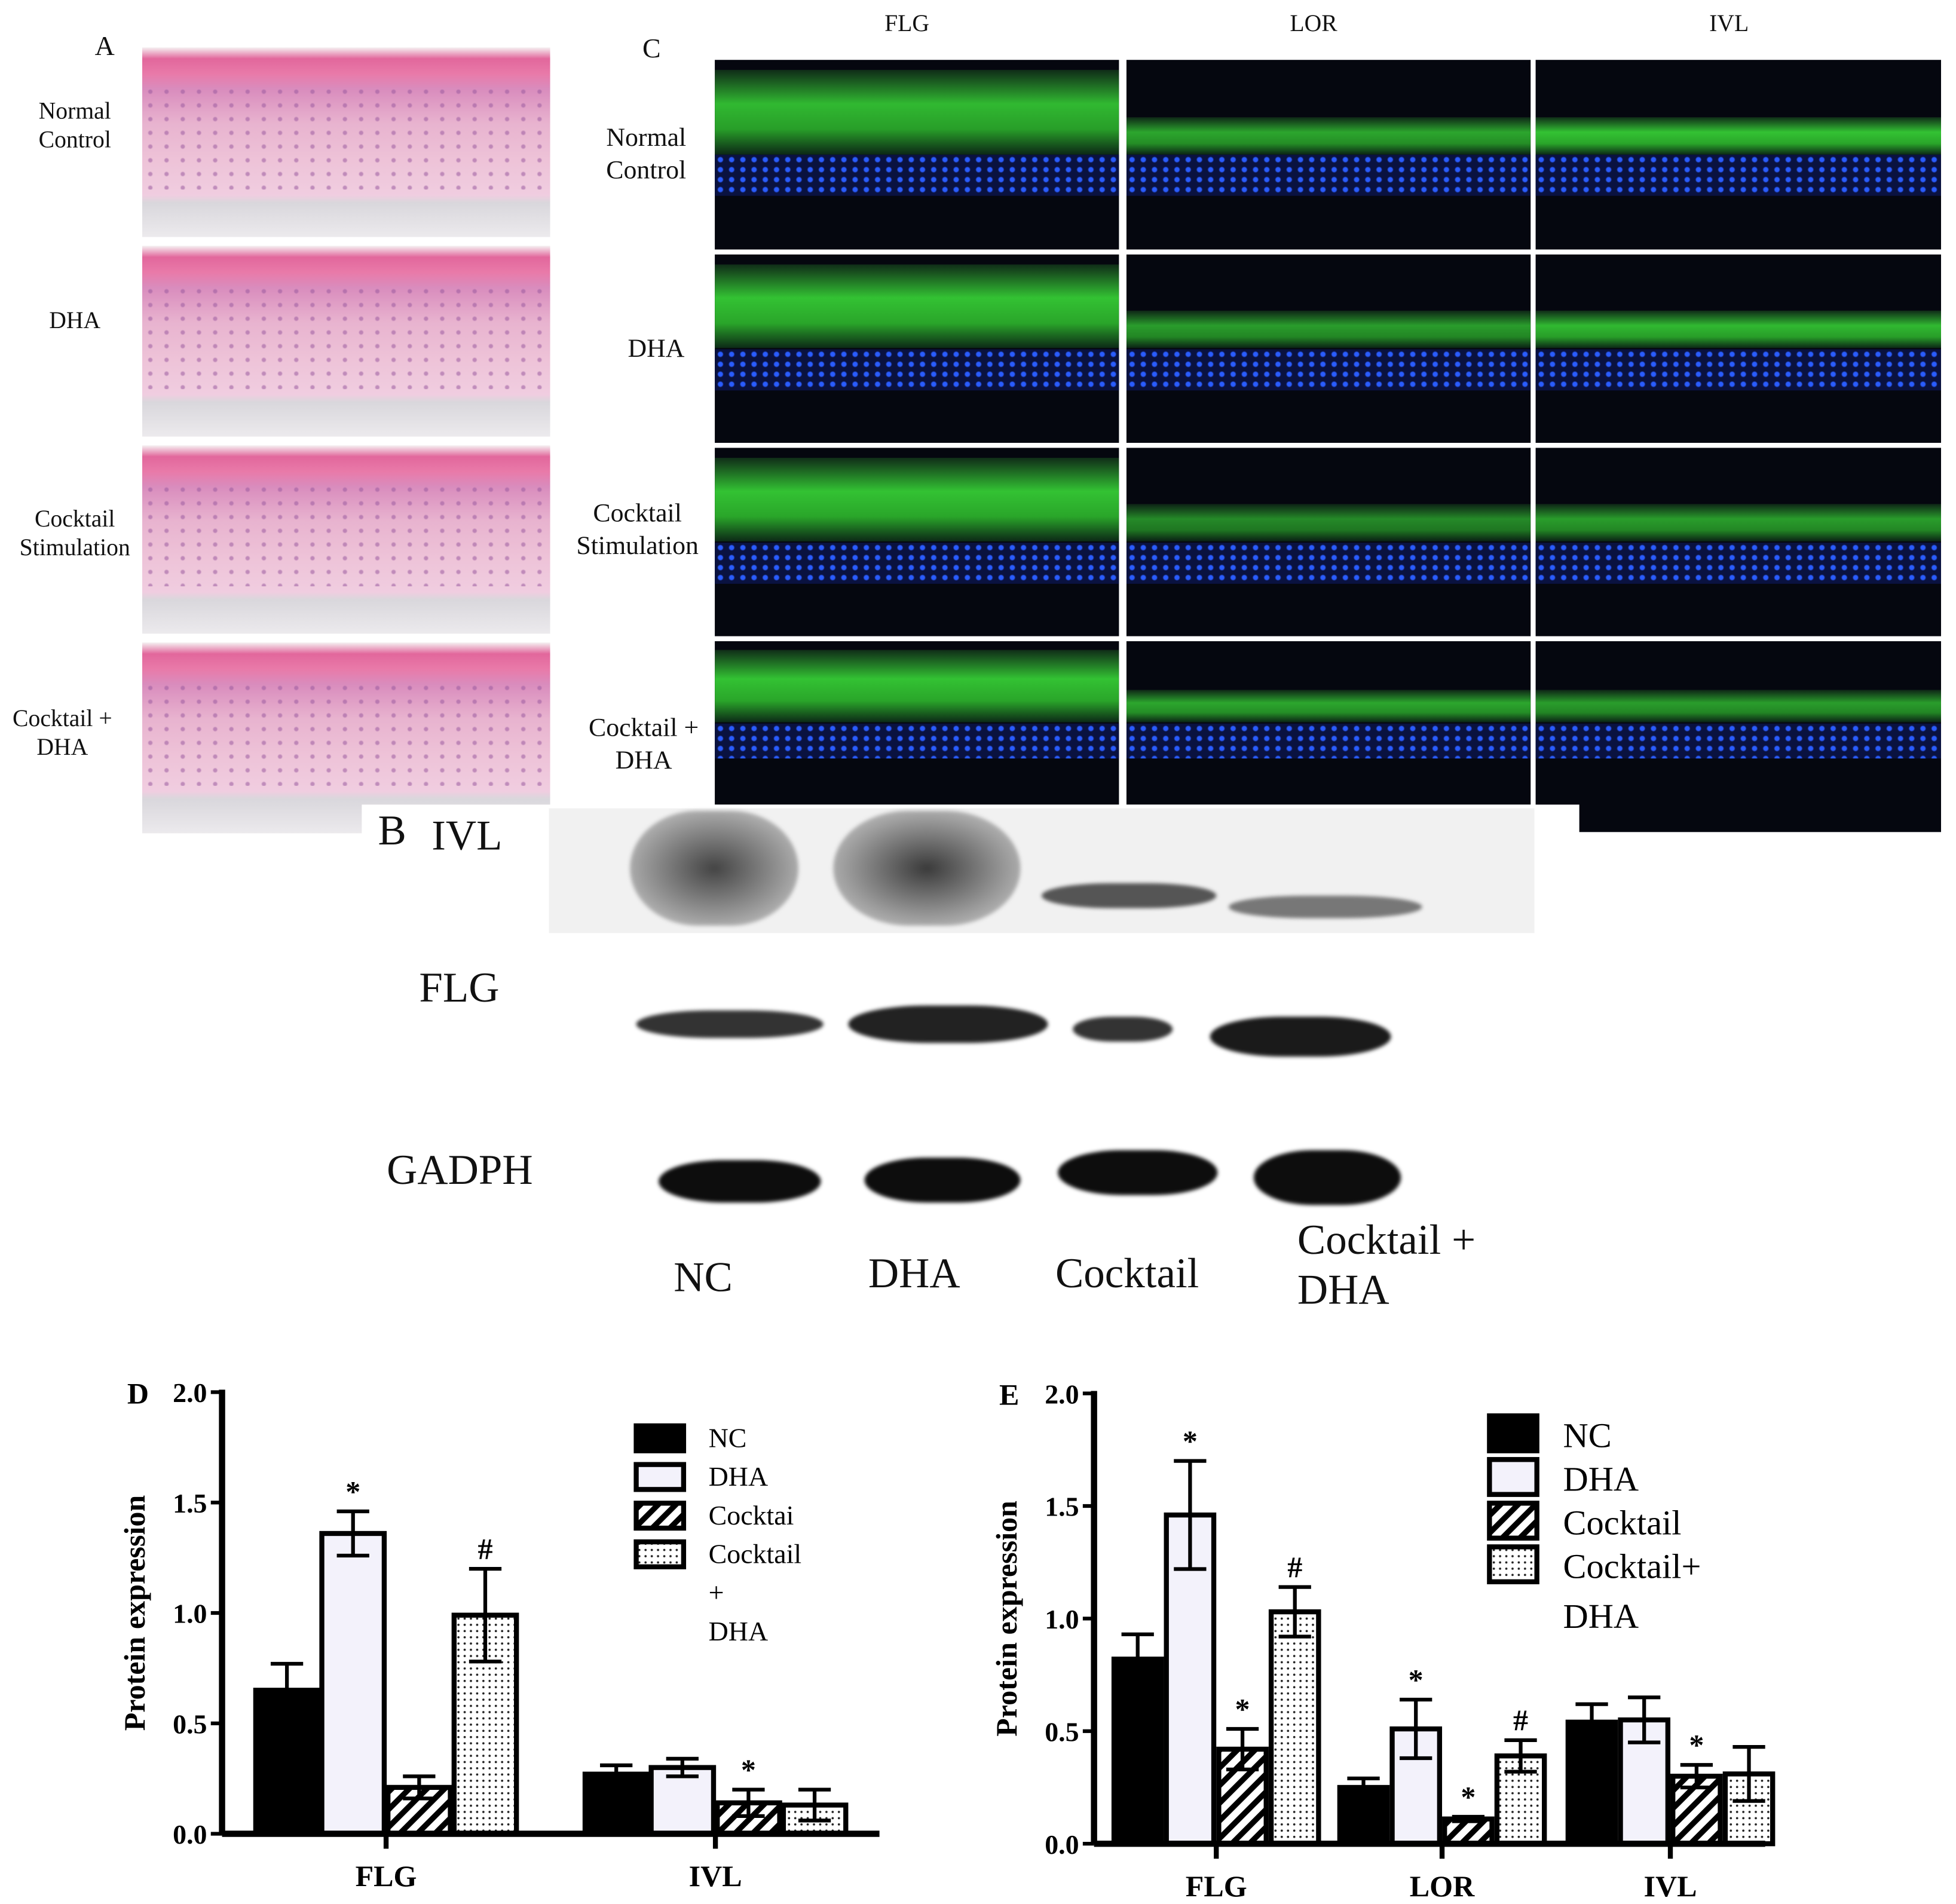 Image resolution: width=1956 pixels, height=1904 pixels. I want to click on ivl-band-cocktail-dha, so click(1325, 907).